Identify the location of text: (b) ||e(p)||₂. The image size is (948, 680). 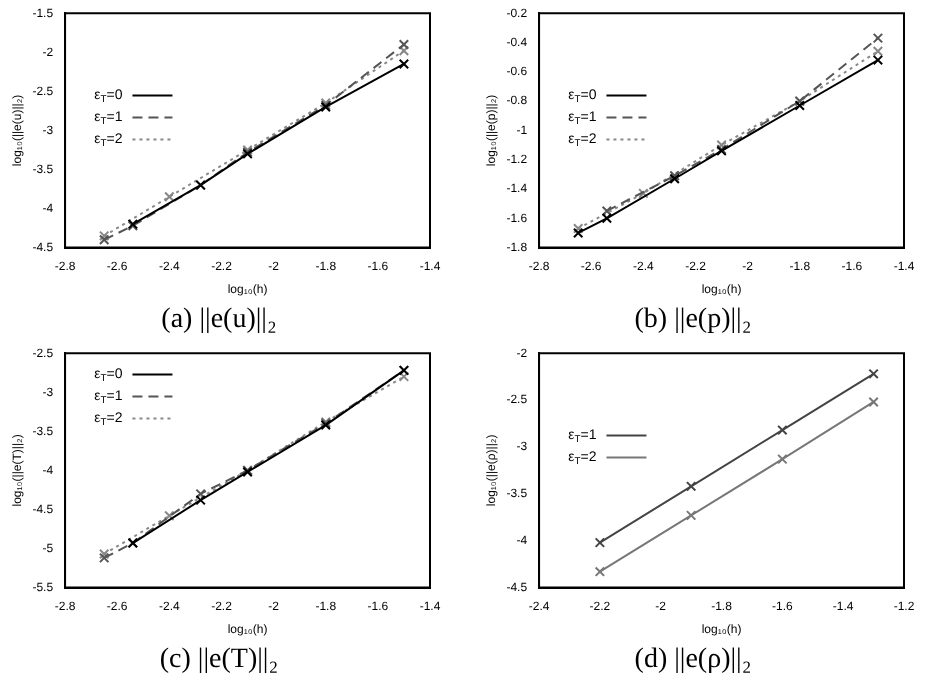
(693, 319).